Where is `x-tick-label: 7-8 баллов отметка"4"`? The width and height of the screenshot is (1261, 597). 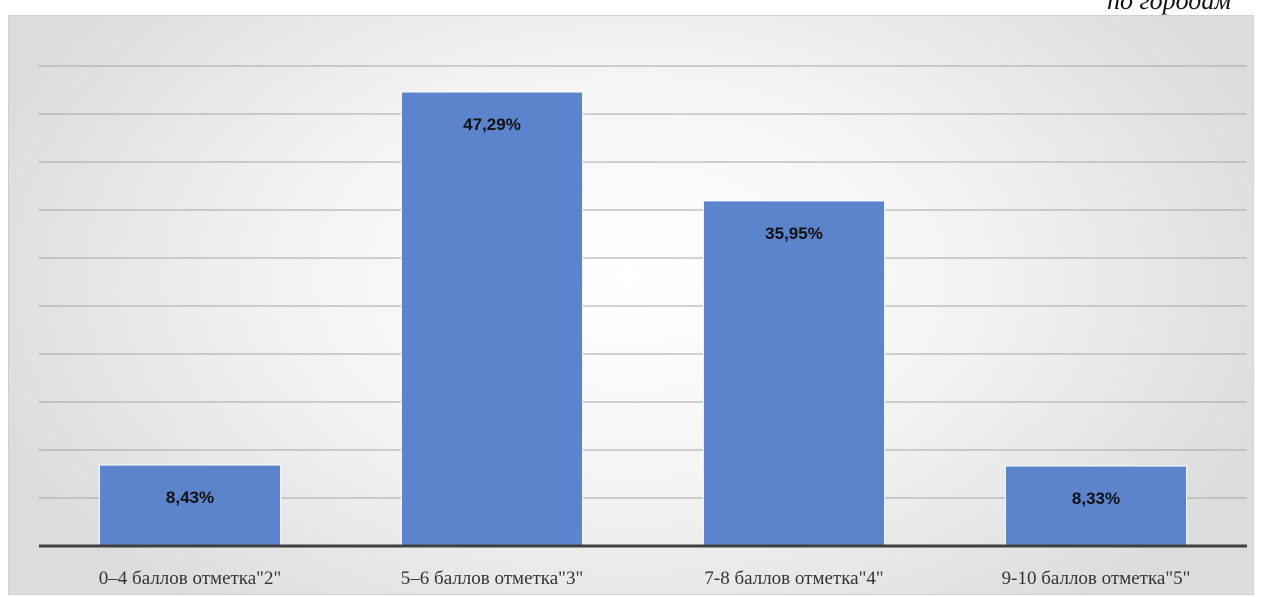
x-tick-label: 7-8 баллов отметка"4" is located at coordinates (793, 578).